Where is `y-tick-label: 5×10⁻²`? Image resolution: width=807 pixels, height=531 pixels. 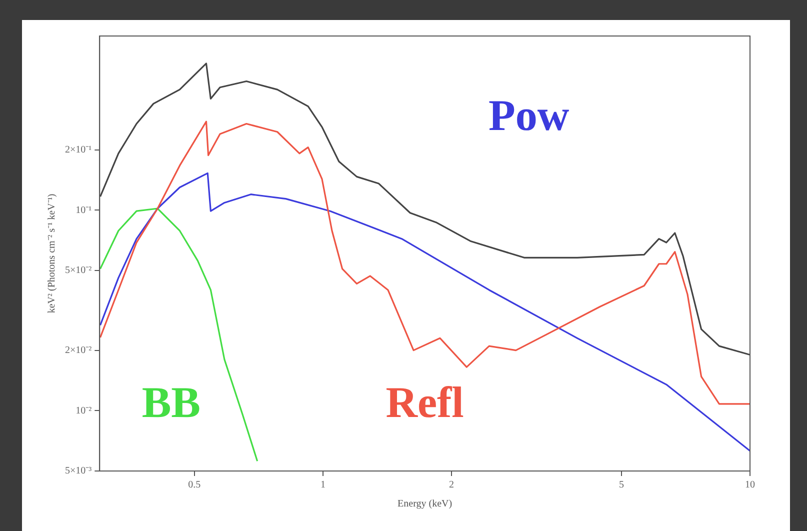 y-tick-label: 5×10⁻² is located at coordinates (78, 270).